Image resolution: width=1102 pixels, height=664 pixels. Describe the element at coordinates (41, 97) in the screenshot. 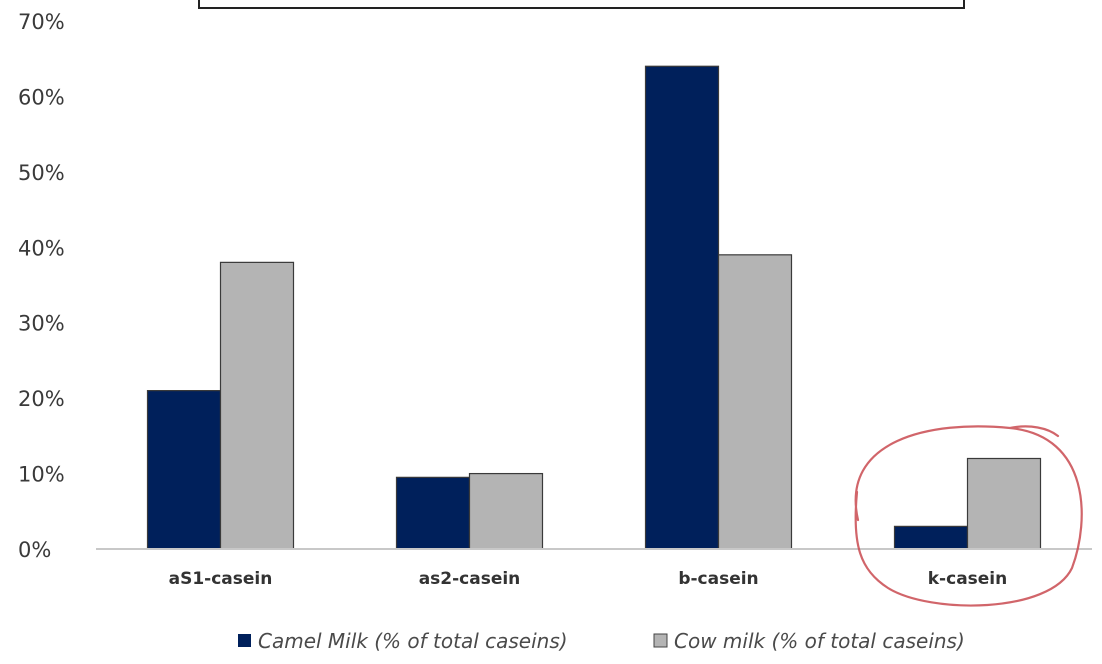

I see `y-tick-label: 60%` at that location.